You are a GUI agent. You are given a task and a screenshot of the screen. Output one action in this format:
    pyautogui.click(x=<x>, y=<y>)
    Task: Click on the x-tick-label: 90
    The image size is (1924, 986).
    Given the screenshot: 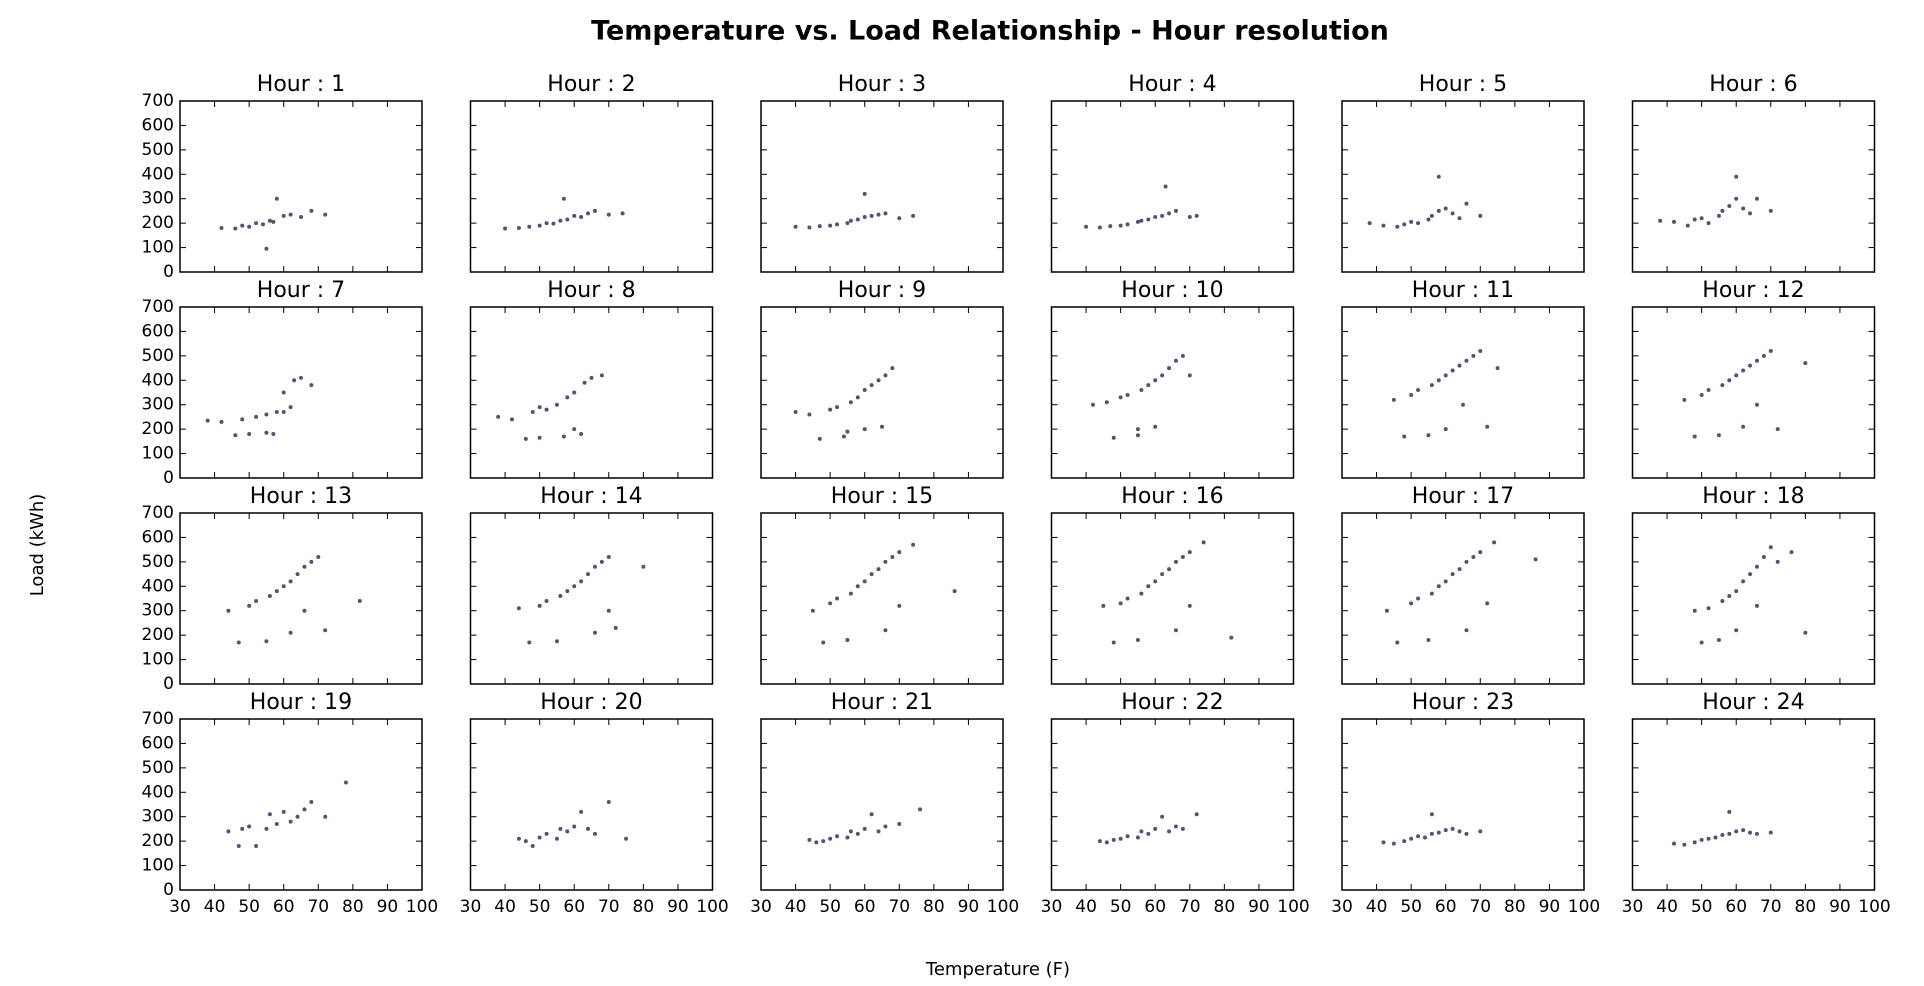 What is the action you would take?
    pyautogui.click(x=969, y=907)
    